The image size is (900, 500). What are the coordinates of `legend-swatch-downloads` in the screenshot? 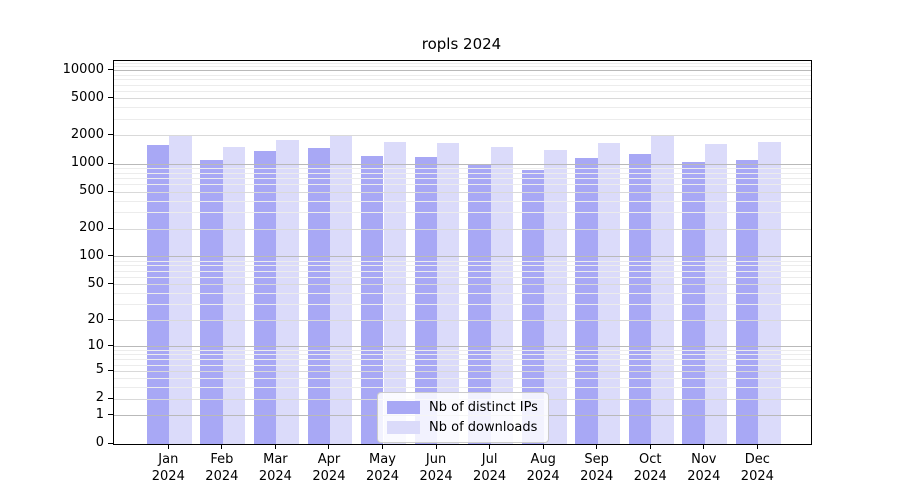 It's located at (403, 427).